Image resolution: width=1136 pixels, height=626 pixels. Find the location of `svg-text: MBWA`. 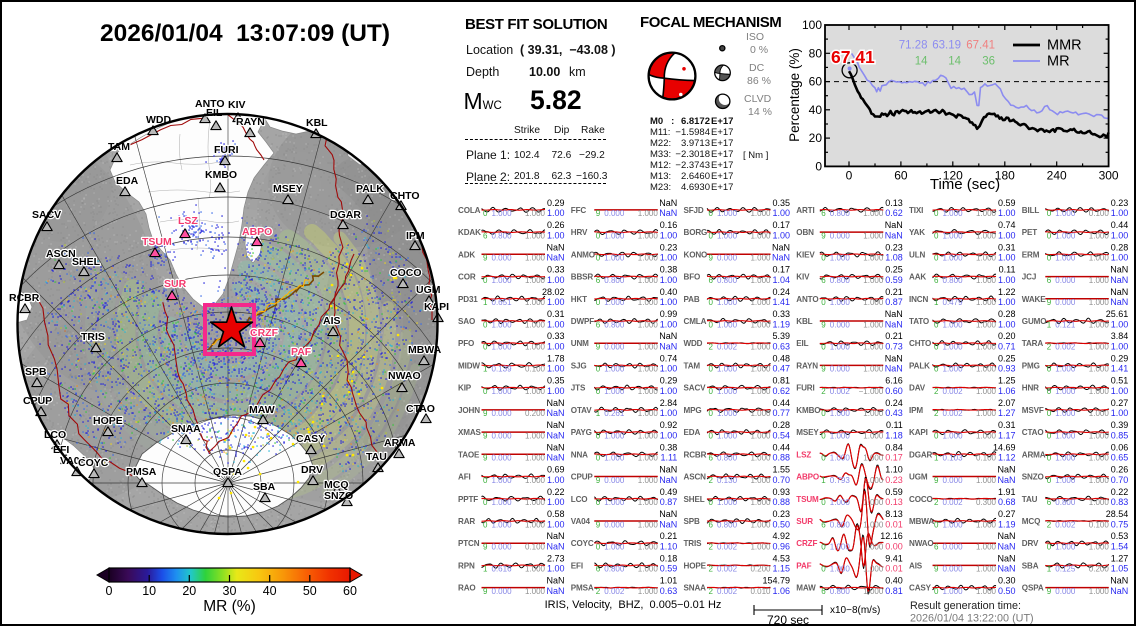

svg-text: MBWA is located at coordinates (425, 350).